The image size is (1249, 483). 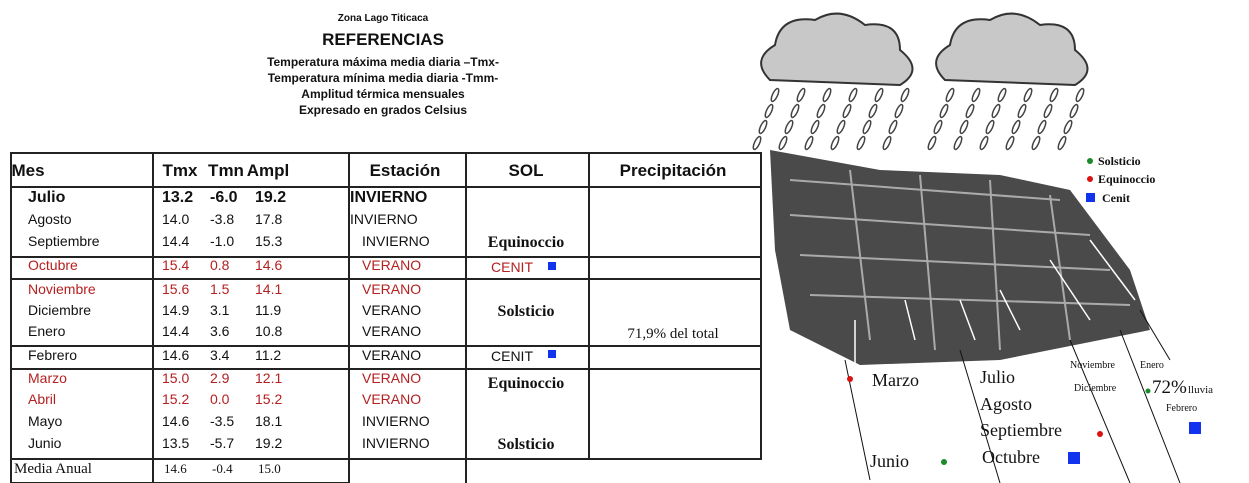 I want to click on temperature: -6.0, so click(x=224, y=197).